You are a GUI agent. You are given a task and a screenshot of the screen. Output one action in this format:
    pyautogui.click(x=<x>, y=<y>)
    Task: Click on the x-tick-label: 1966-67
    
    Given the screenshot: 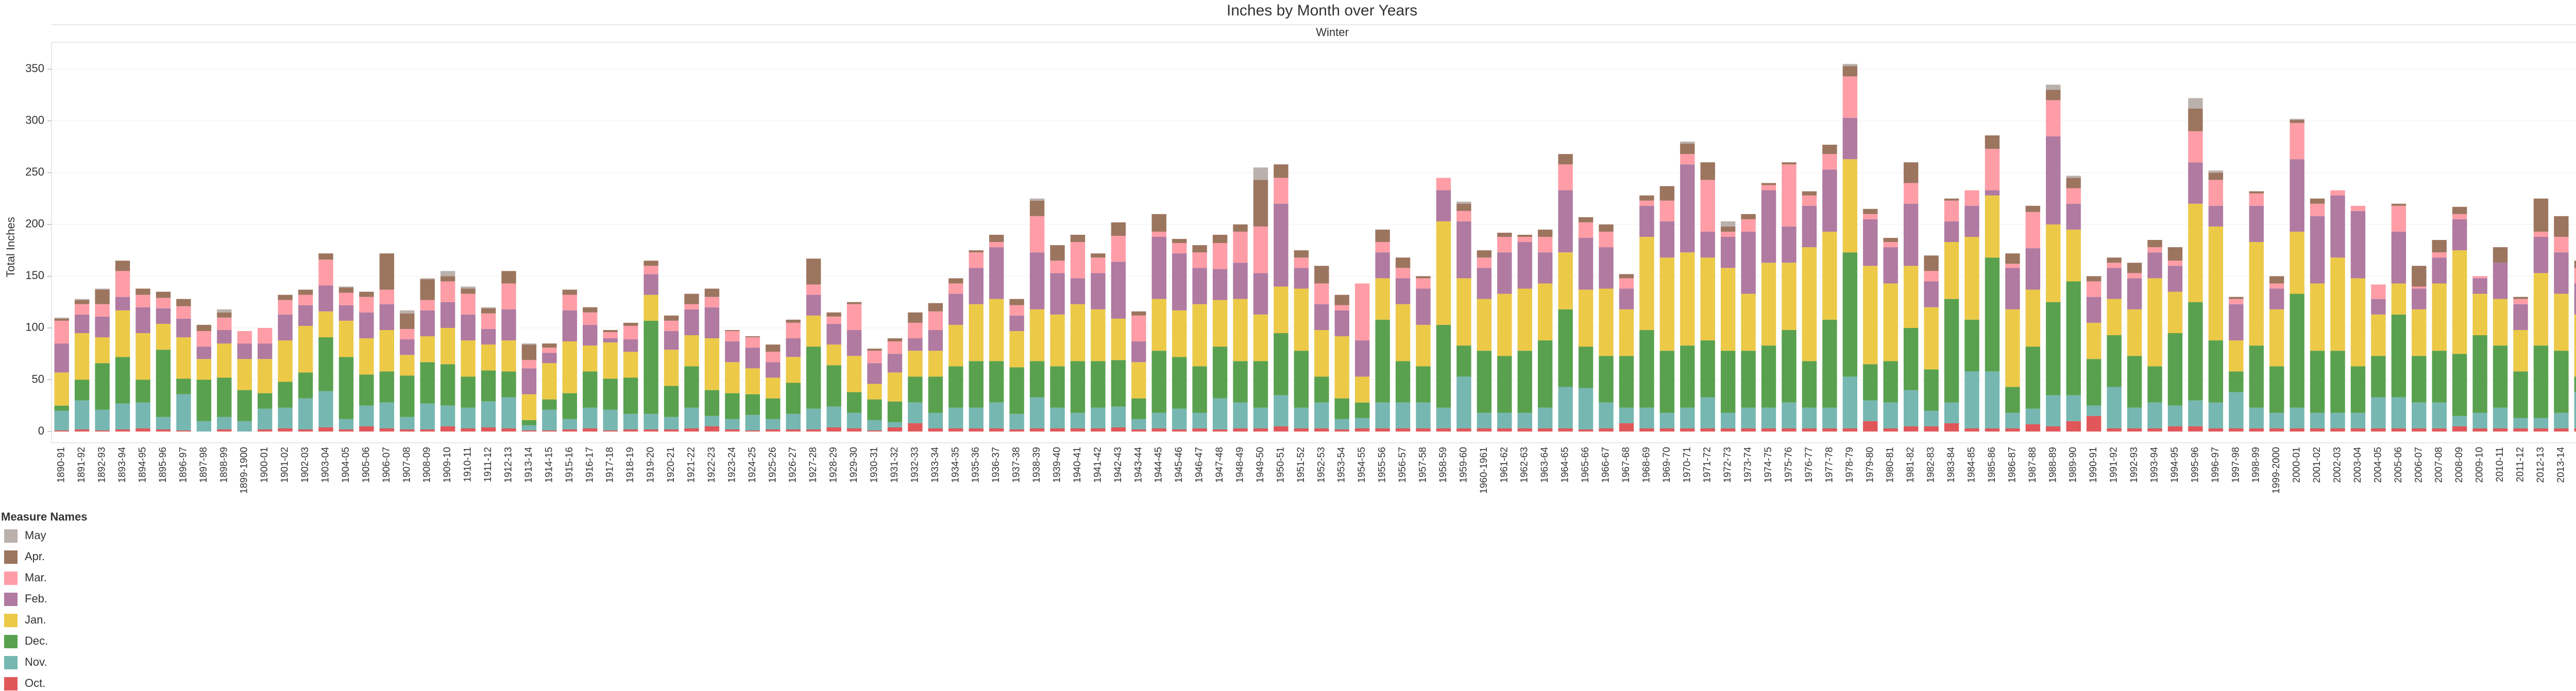 What is the action you would take?
    pyautogui.click(x=1606, y=465)
    